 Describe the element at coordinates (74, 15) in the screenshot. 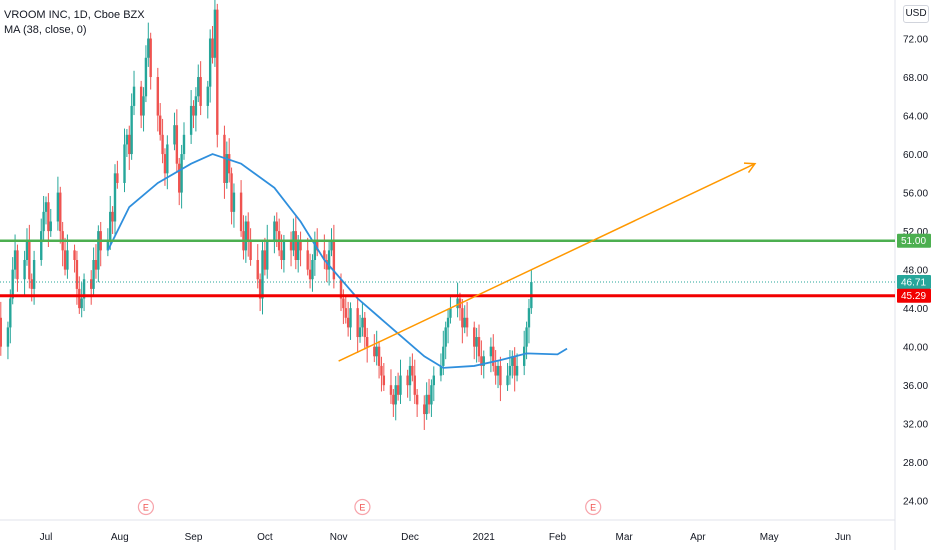

I see `symbol-title: VROOM INC, 1D, Cboe BZX` at that location.